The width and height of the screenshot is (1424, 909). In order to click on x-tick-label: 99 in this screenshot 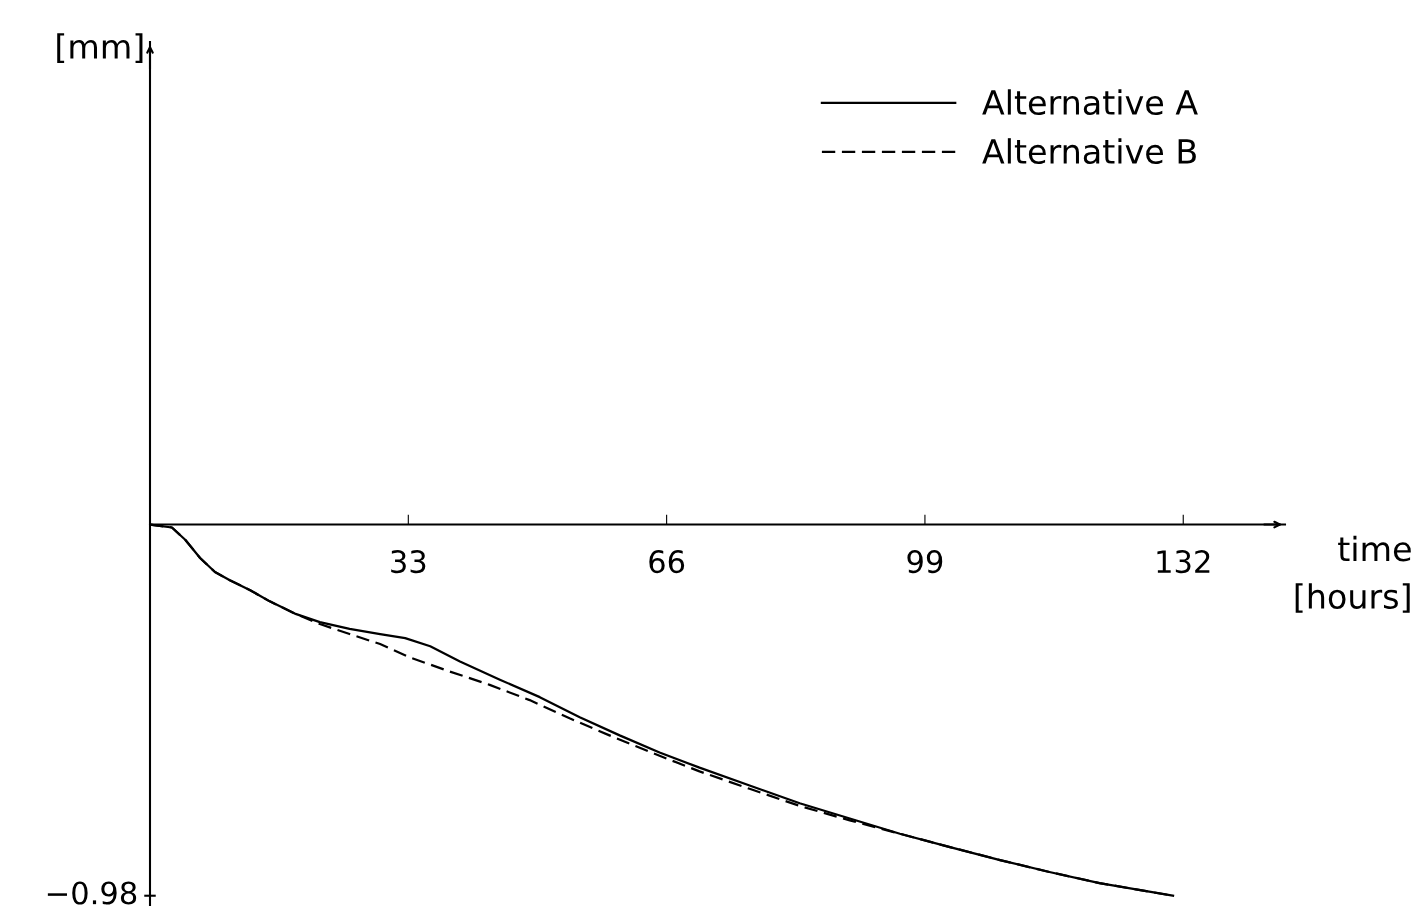, I will do `click(925, 562)`.